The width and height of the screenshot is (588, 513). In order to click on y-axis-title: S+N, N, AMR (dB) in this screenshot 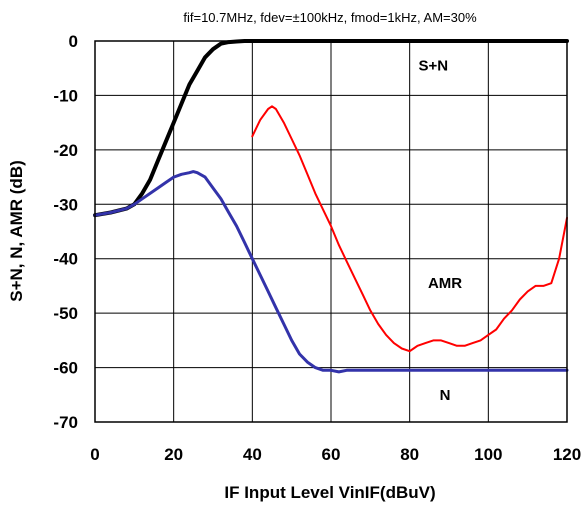, I will do `click(16, 231)`.